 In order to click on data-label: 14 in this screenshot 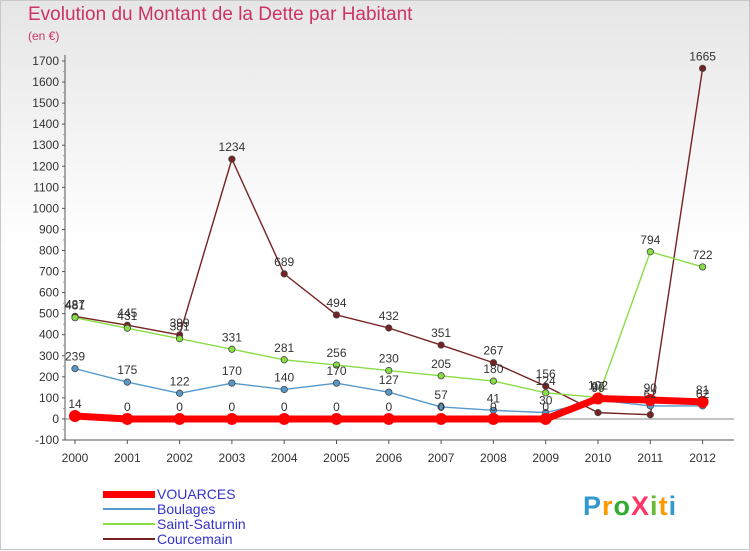, I will do `click(75, 404)`.